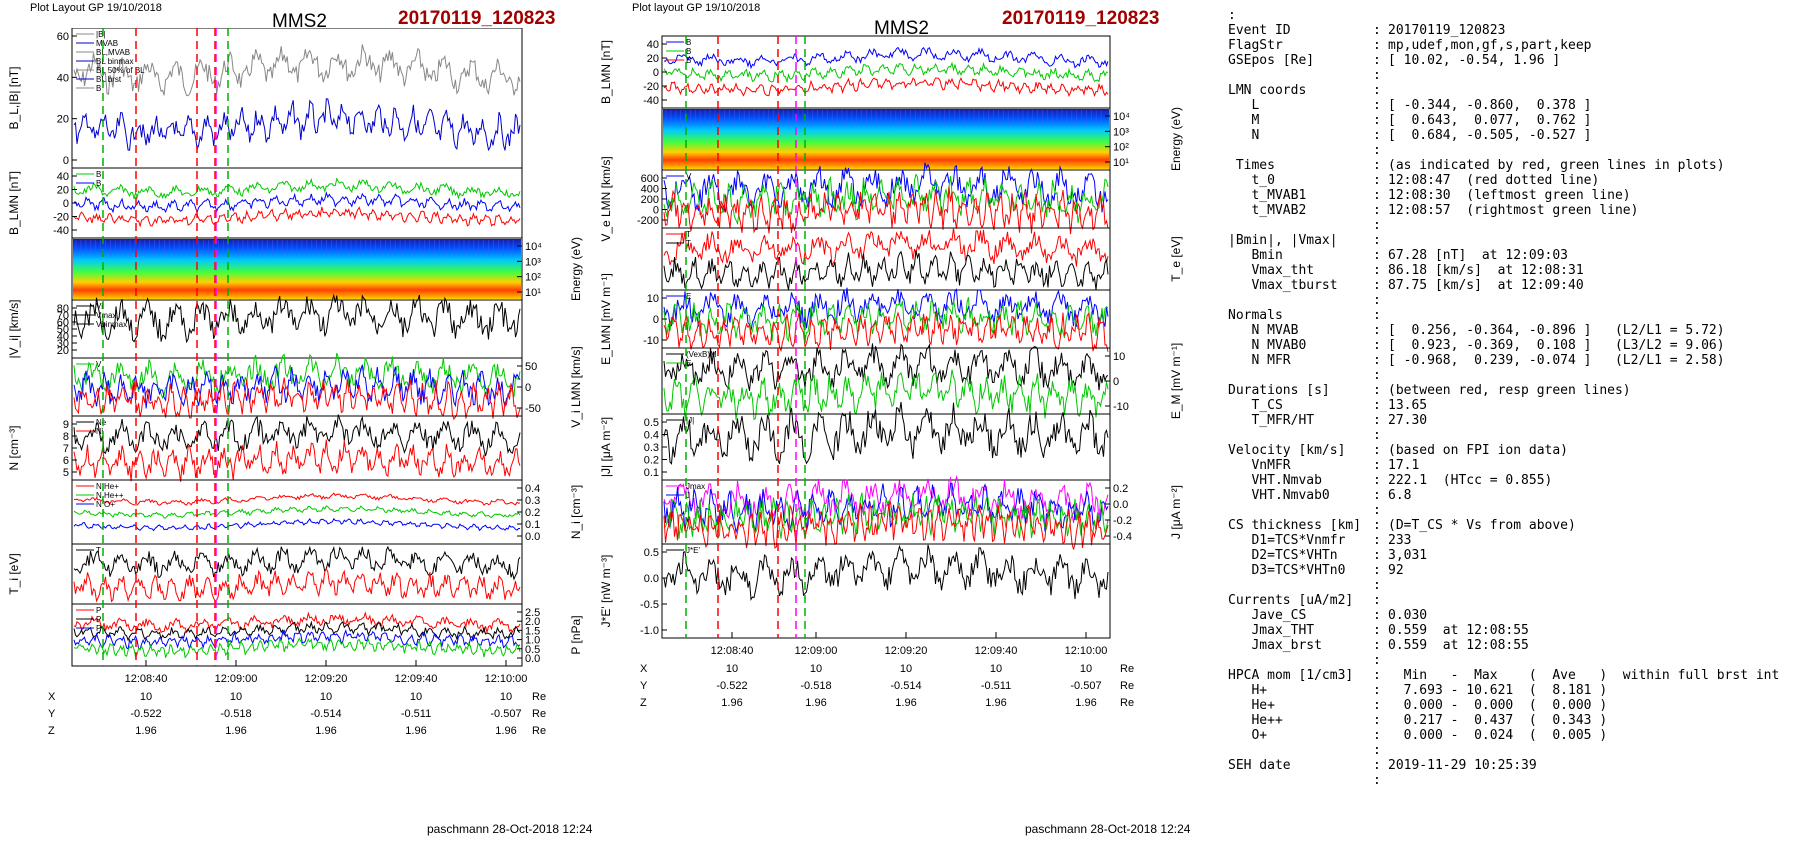 The width and height of the screenshot is (1804, 841). I want to click on table-row: T_CS:13.65, so click(1513, 405).